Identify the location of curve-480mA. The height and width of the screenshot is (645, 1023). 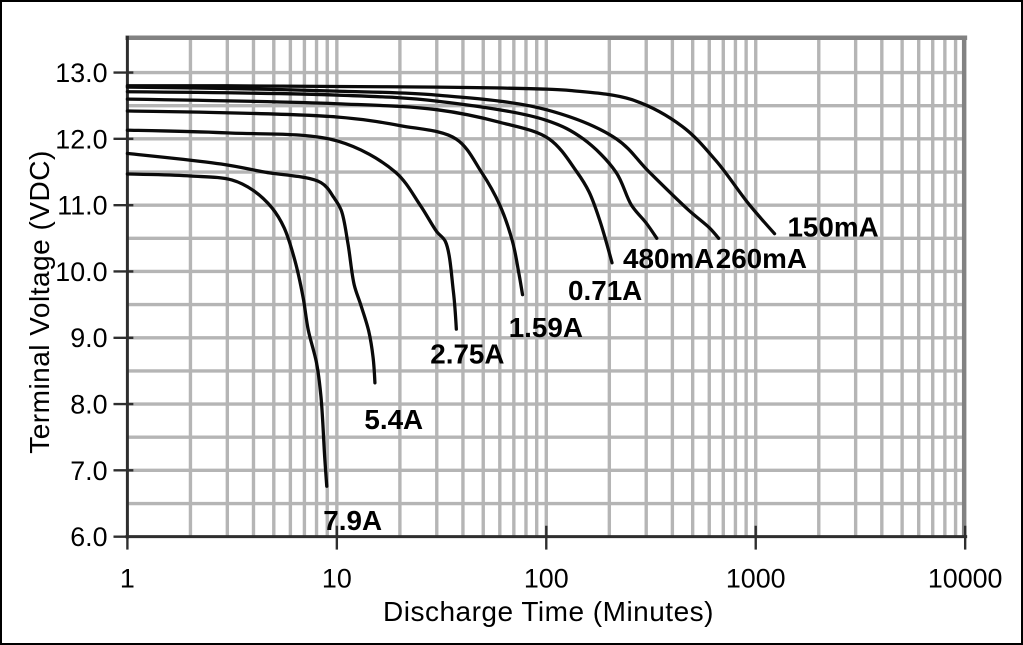
(392, 165).